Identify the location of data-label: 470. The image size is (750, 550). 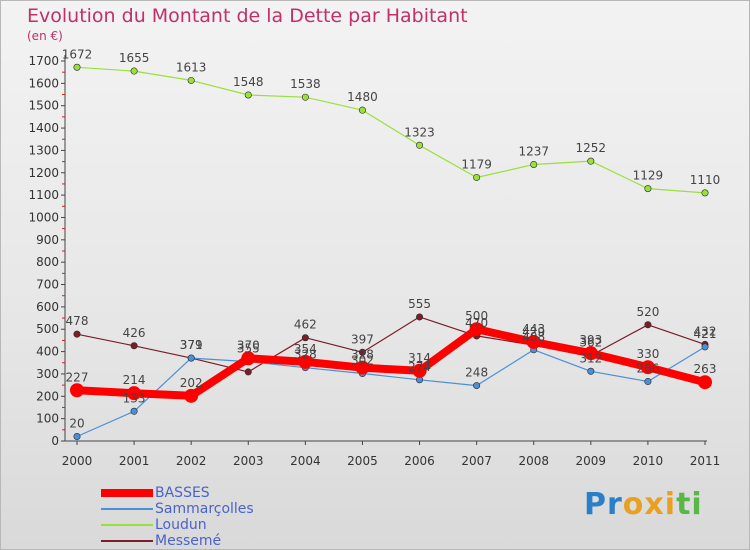
(476, 323).